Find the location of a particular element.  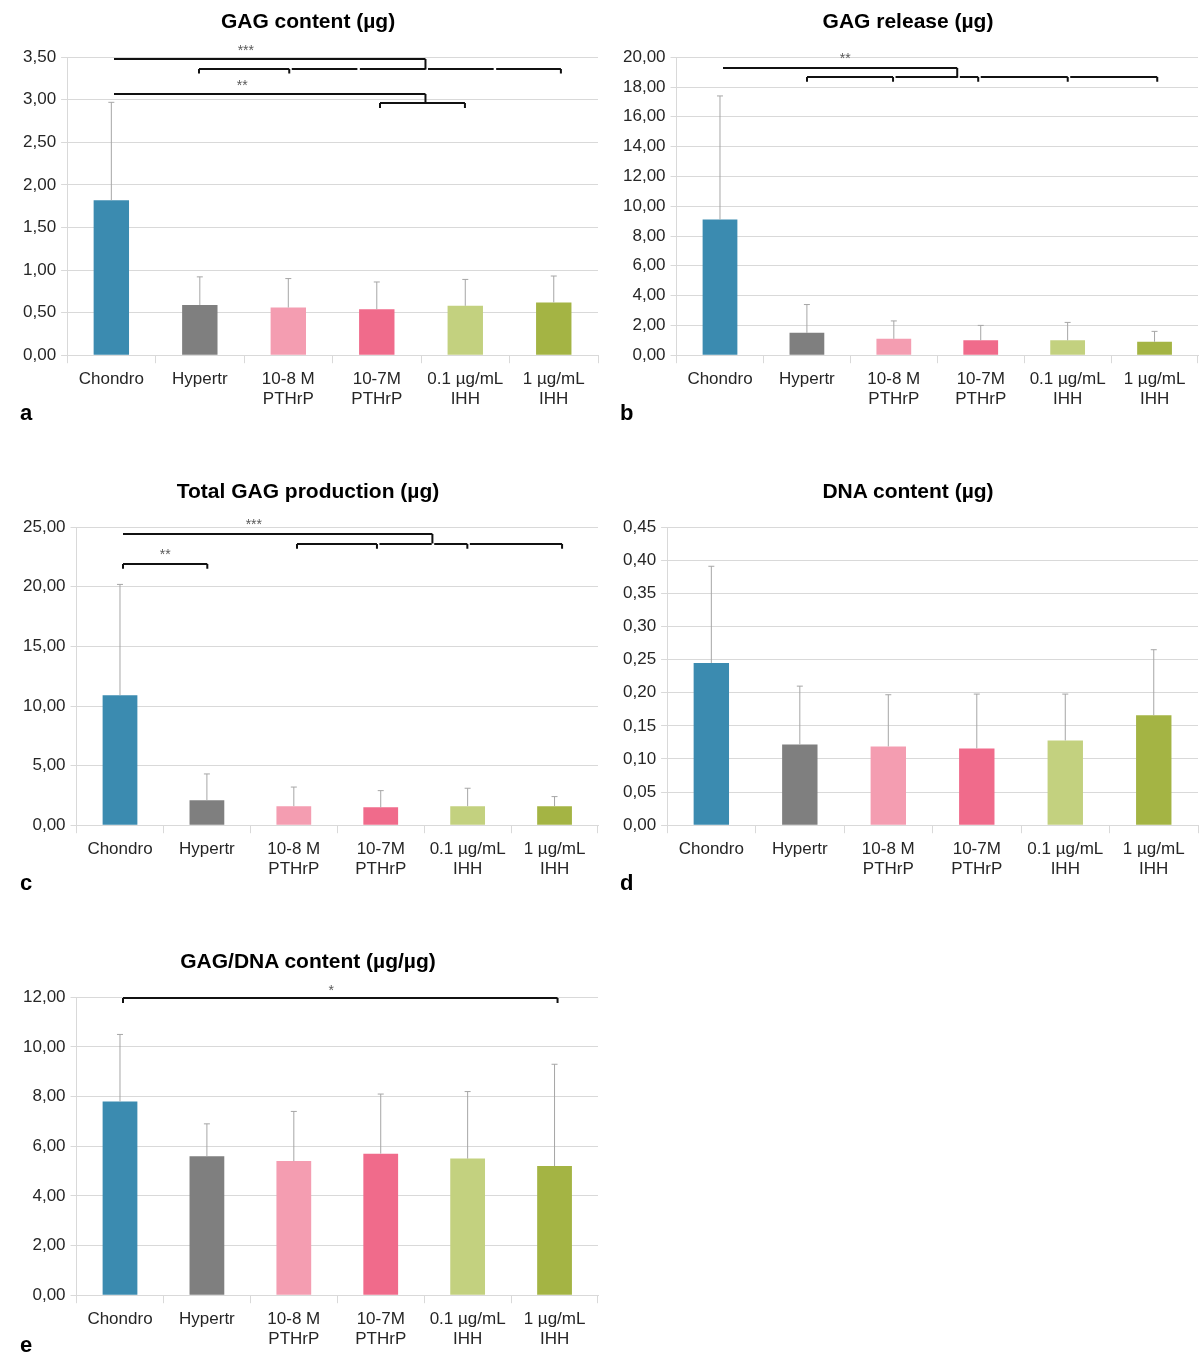

annotation: * is located at coordinates (331, 989).